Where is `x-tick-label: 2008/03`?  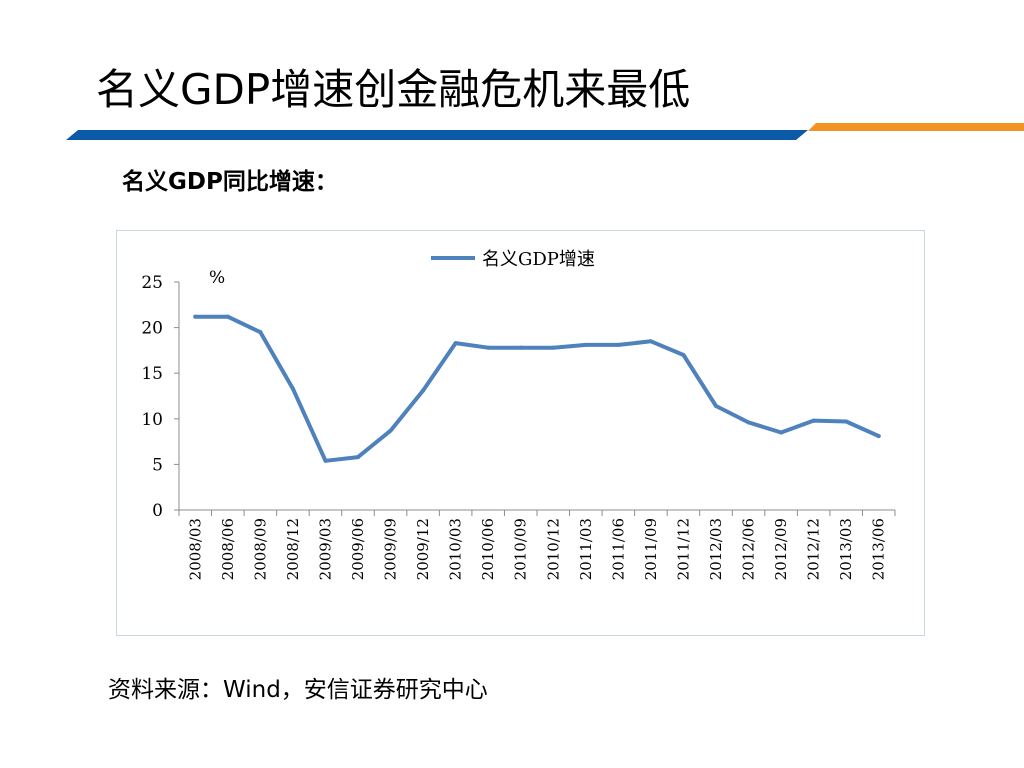
x-tick-label: 2008/03 is located at coordinates (195, 549).